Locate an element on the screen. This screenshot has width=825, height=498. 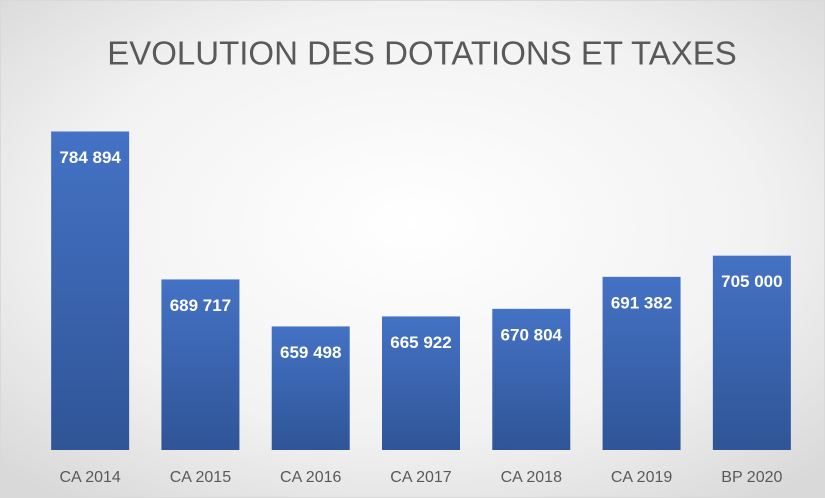
x-tick-label: CA 2014 is located at coordinates (89, 477).